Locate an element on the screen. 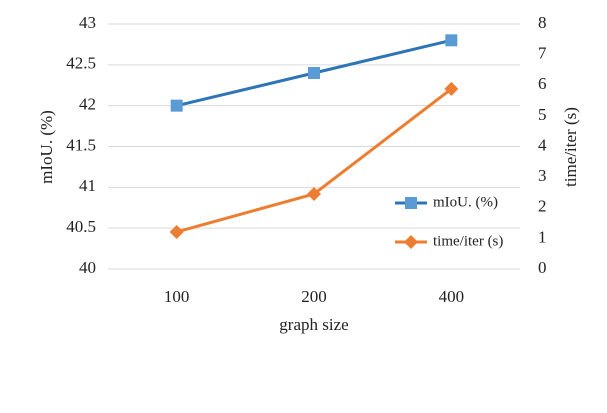 This screenshot has width=607, height=413. y-tick-label: 40.5 is located at coordinates (81, 226).